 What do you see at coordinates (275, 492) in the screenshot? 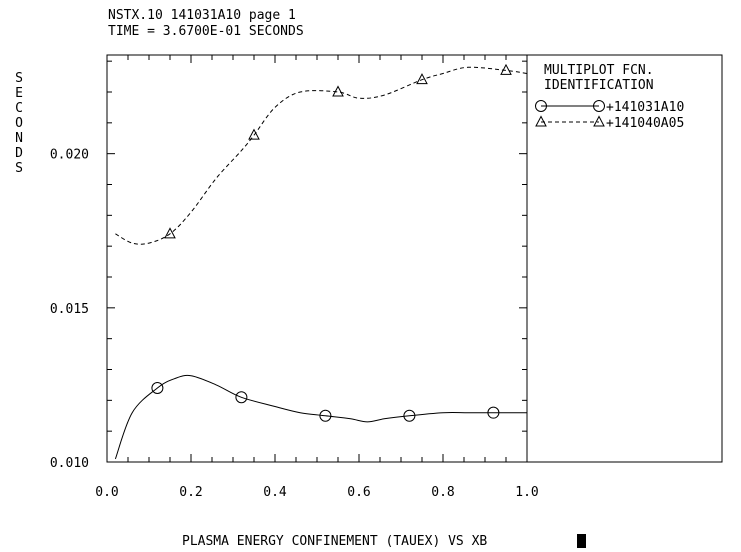
I see `x-tick-label: 0.4` at bounding box center [275, 492].